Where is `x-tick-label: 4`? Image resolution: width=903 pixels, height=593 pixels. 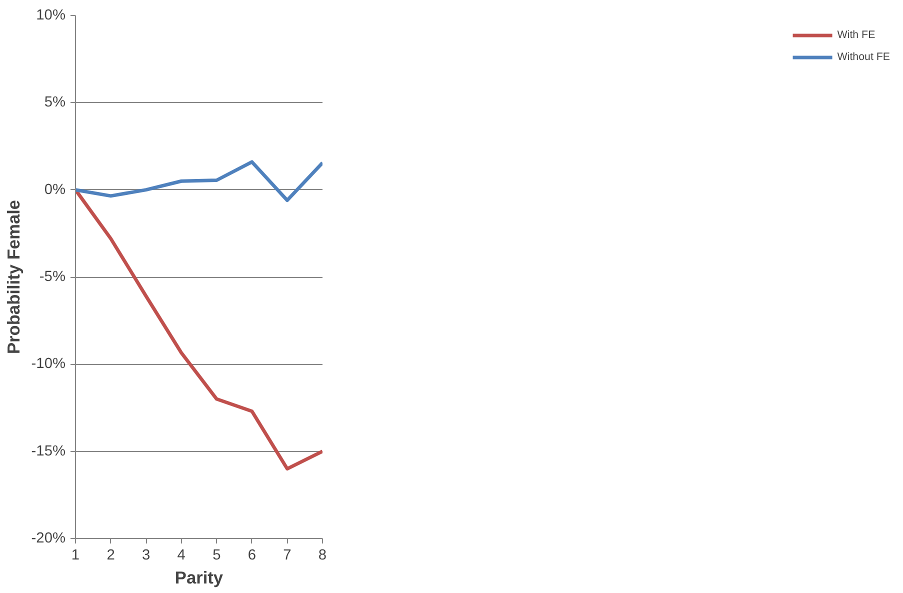 x-tick-label: 4 is located at coordinates (181, 556).